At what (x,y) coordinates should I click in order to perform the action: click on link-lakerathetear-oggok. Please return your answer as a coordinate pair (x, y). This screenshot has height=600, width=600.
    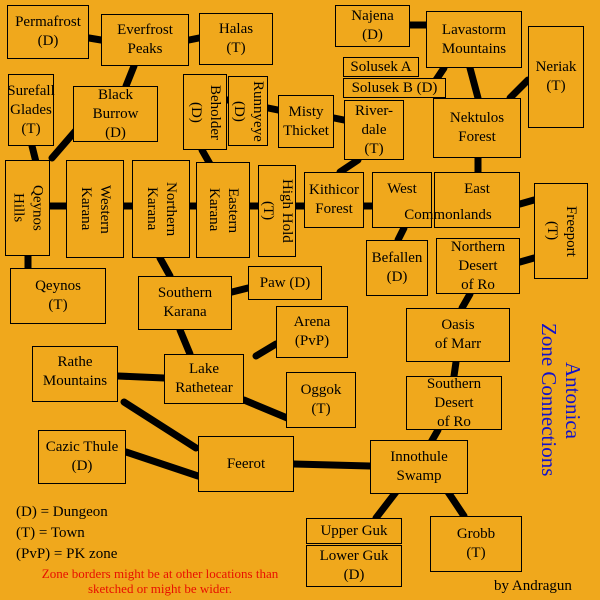
    Looking at the image, I should click on (268, 410).